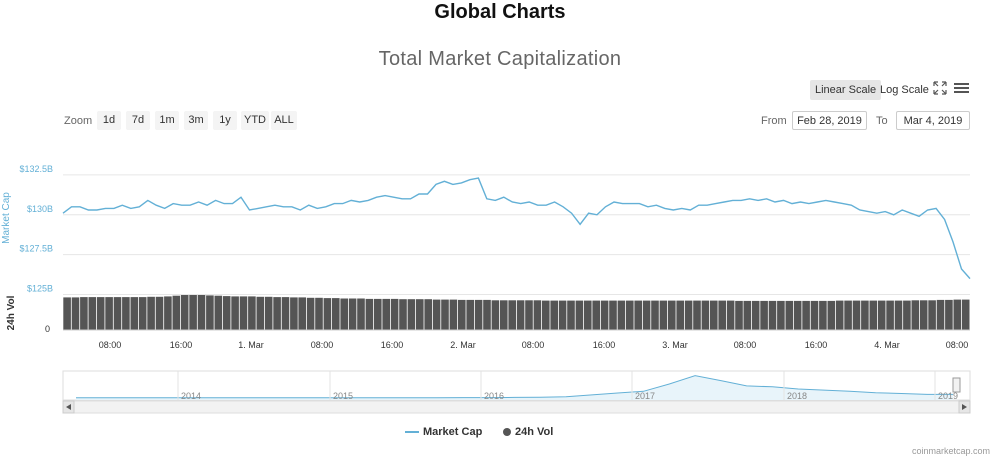  I want to click on legend-24h-vol: 24h Vol, so click(528, 432).